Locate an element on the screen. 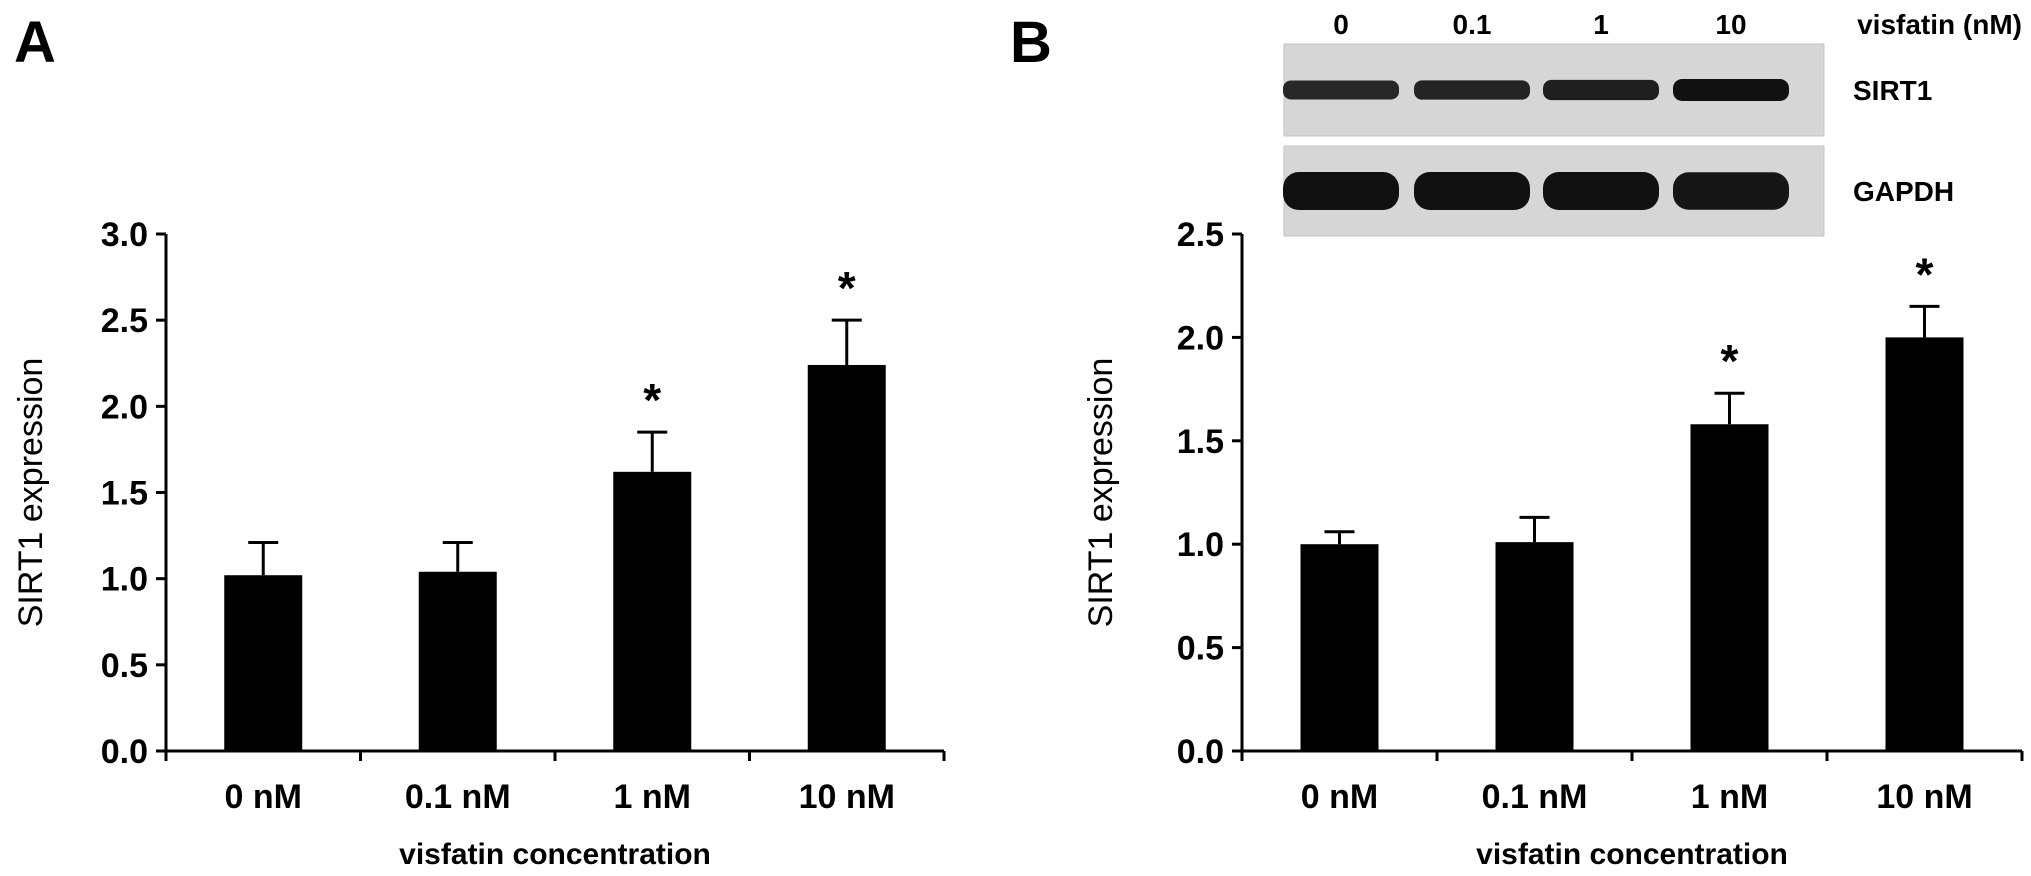 This screenshot has width=2031, height=876. lane-label: 10 is located at coordinates (1730, 24).